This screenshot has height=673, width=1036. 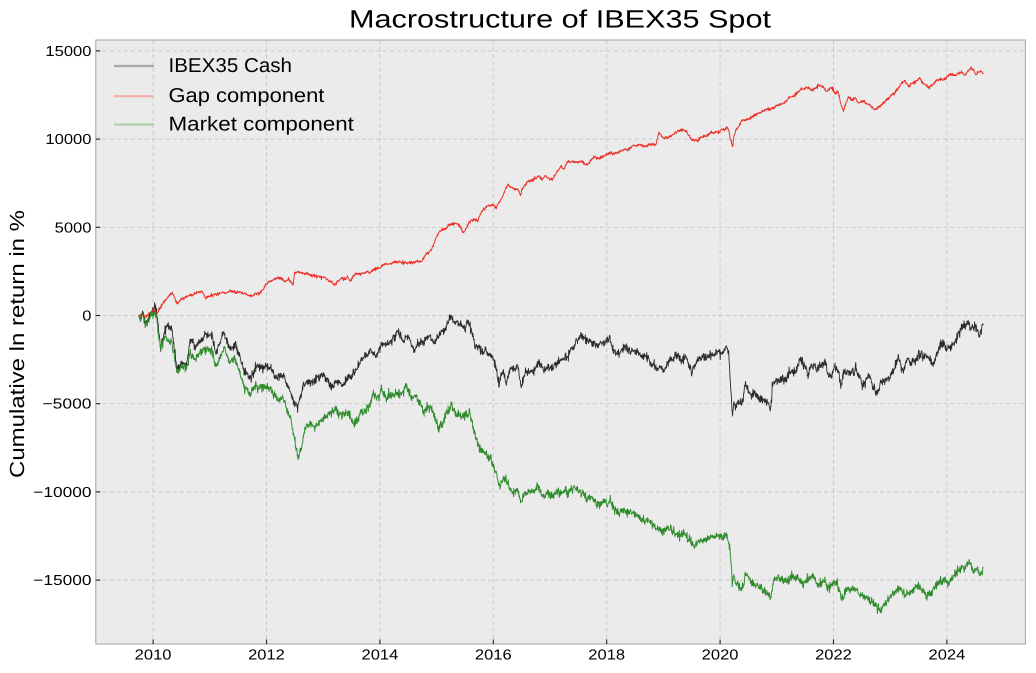 I want to click on svg-text: 2010, so click(x=153, y=656).